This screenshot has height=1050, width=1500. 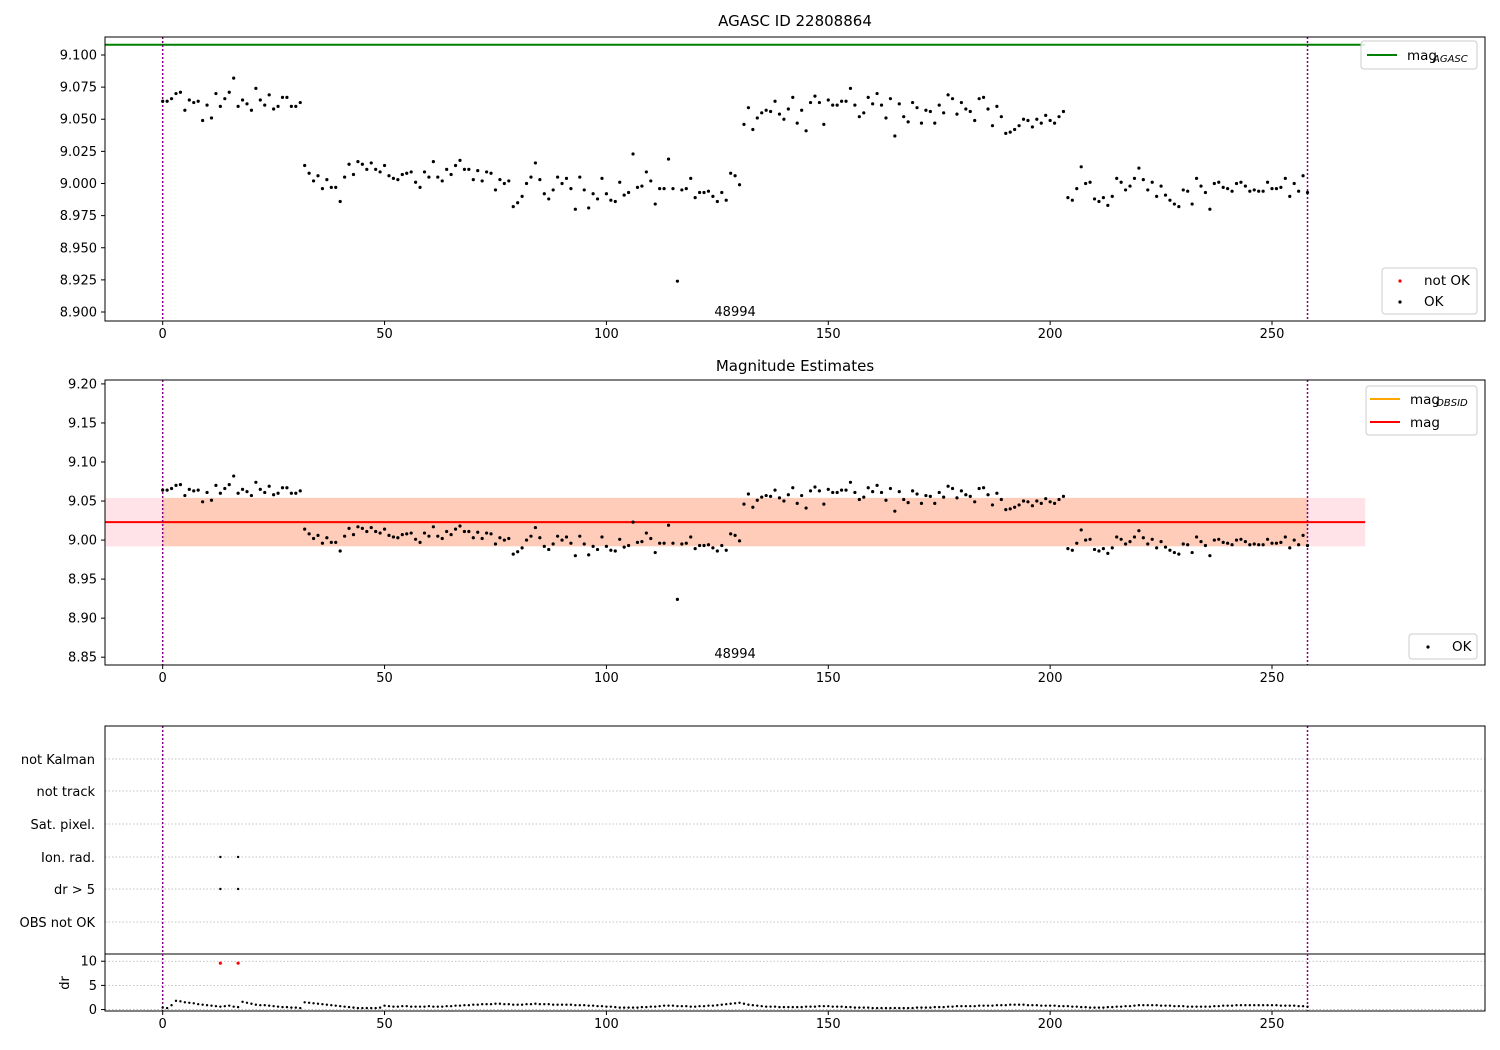 What do you see at coordinates (163, 678) in the screenshot?
I see `x-tick-label: 0` at bounding box center [163, 678].